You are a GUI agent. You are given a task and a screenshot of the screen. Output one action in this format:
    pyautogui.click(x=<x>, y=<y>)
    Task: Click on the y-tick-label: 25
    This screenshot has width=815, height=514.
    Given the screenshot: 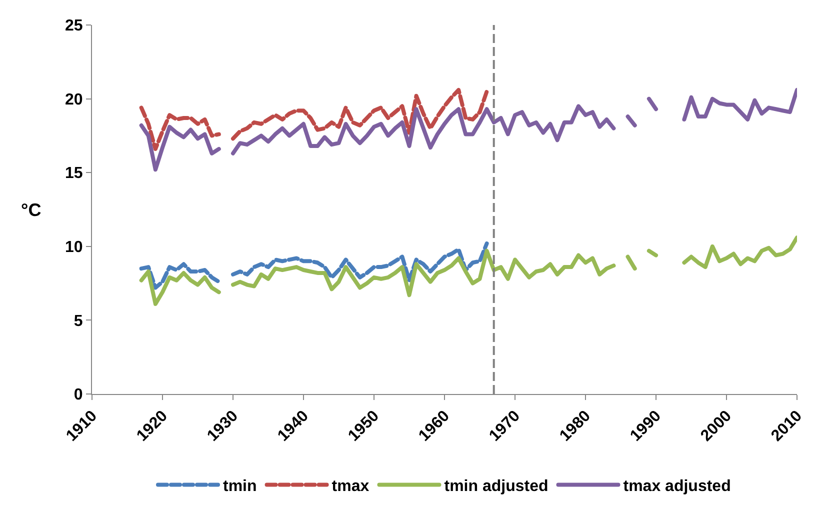 What is the action you would take?
    pyautogui.click(x=74, y=26)
    